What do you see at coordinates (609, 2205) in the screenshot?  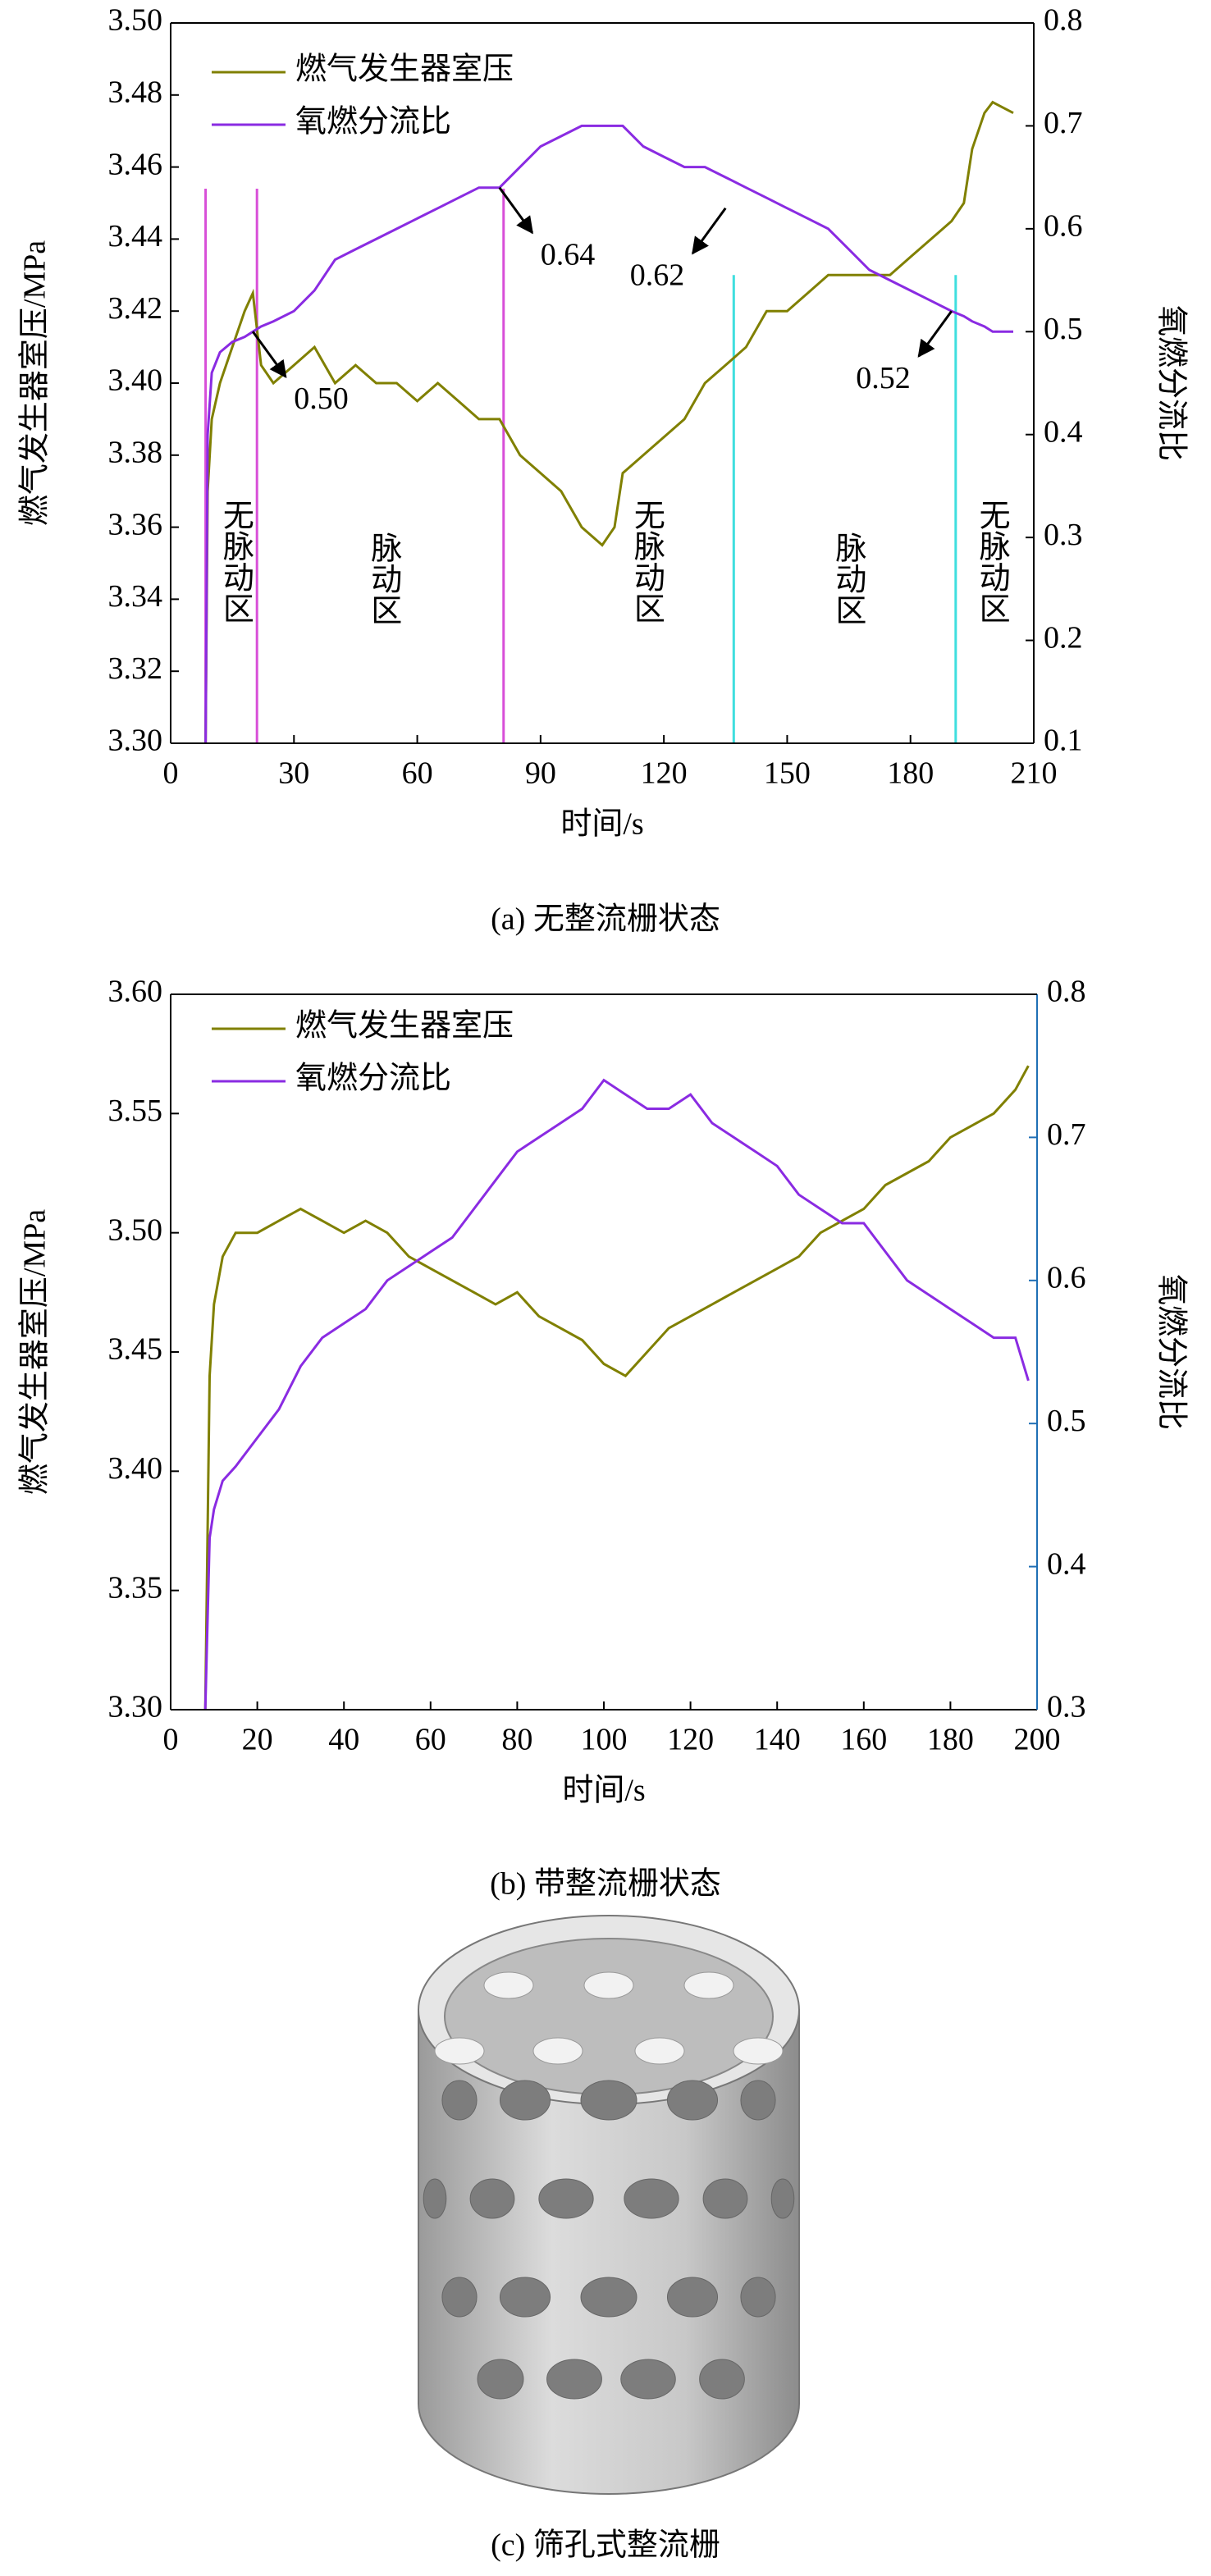 I see `flow-grid-illustration` at bounding box center [609, 2205].